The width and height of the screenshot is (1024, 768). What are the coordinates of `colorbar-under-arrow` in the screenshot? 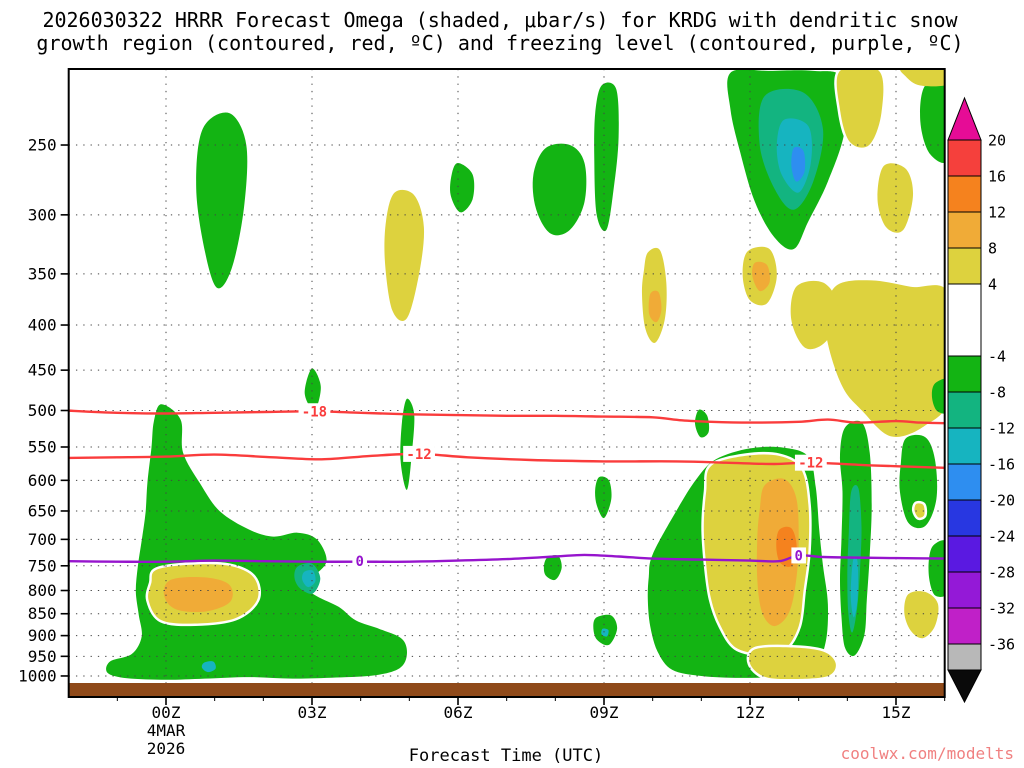 It's located at (964, 686).